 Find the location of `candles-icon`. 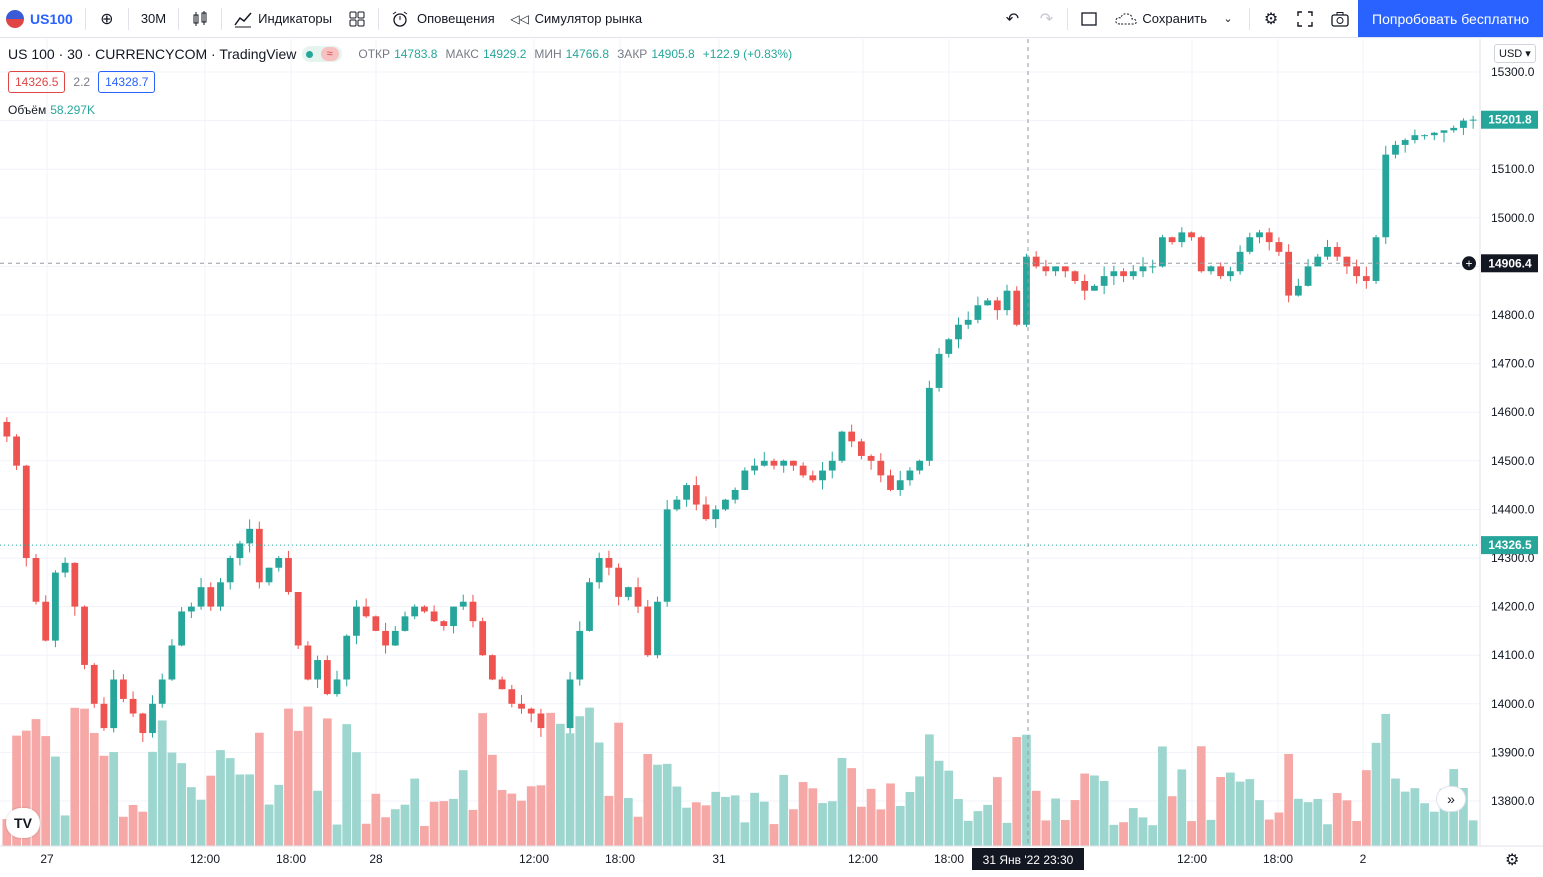

candles-icon is located at coordinates (200, 18).